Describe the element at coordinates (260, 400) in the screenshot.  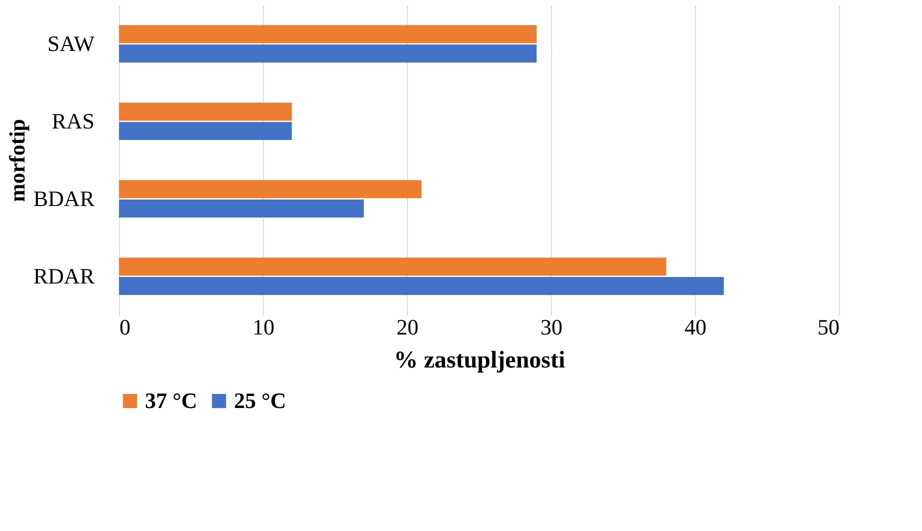
I see `legend-label: 25 °C` at that location.